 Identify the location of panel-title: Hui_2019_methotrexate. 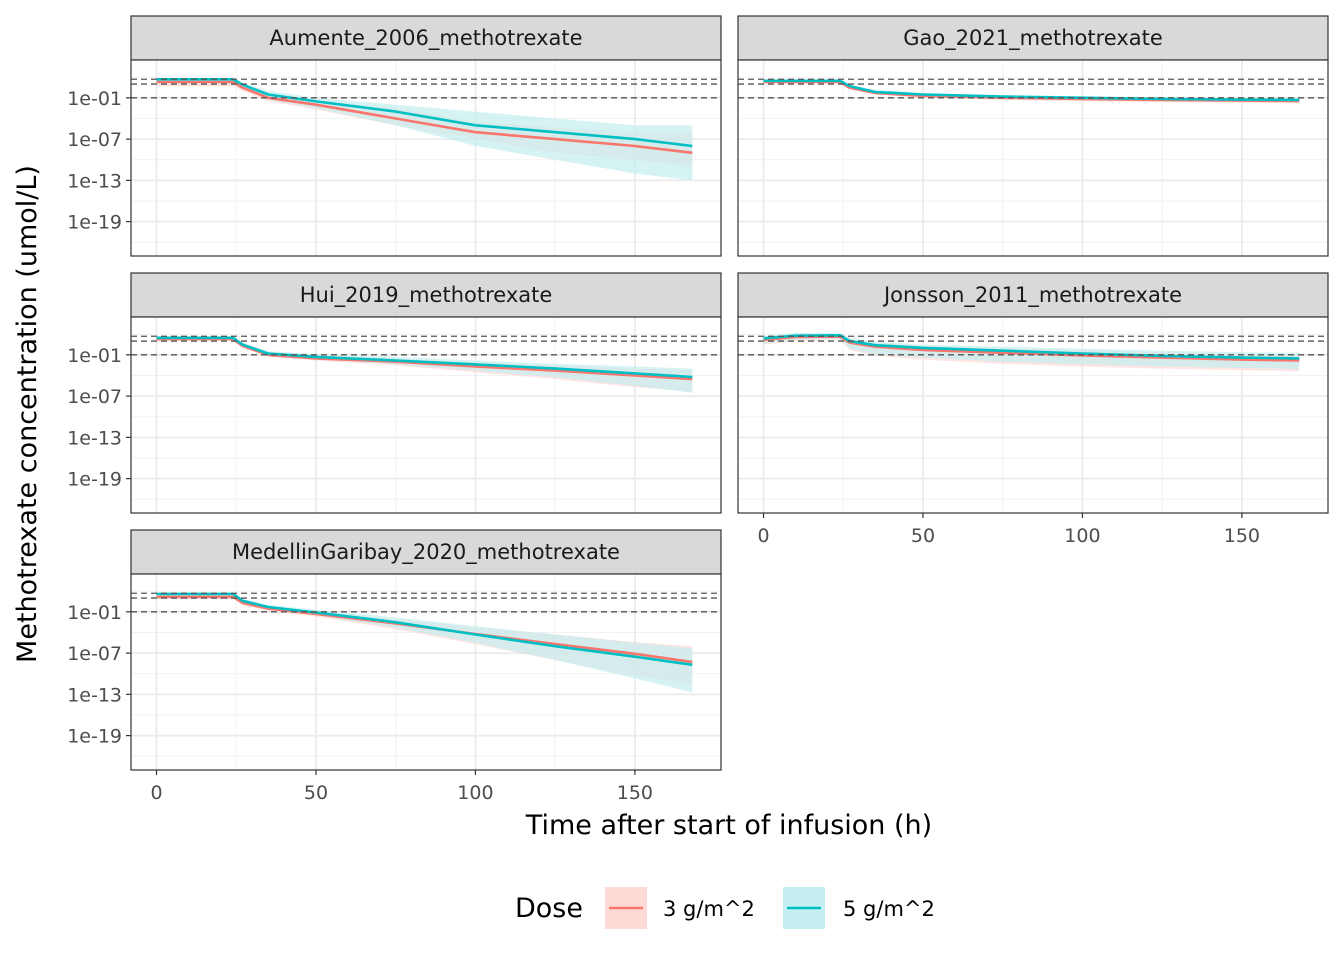
(426, 295).